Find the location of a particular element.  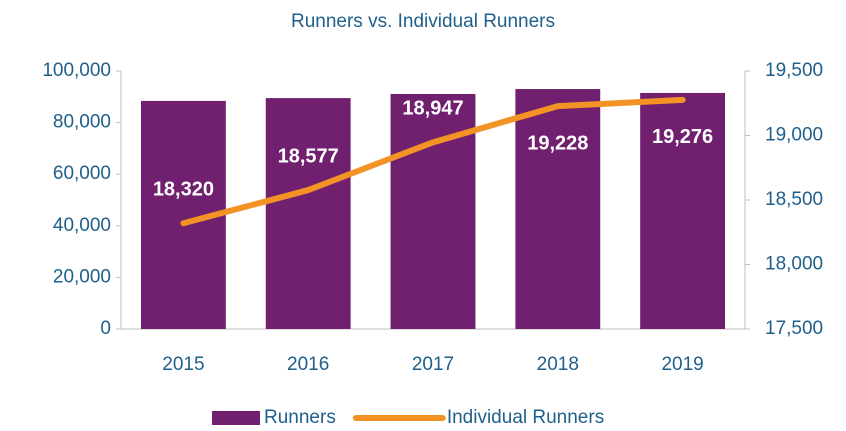

x-tick-label: 2017 is located at coordinates (433, 364).